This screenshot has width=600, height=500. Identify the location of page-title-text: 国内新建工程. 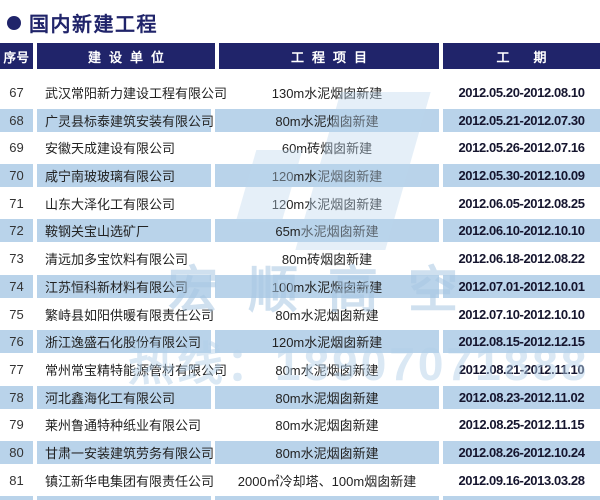
(93, 25).